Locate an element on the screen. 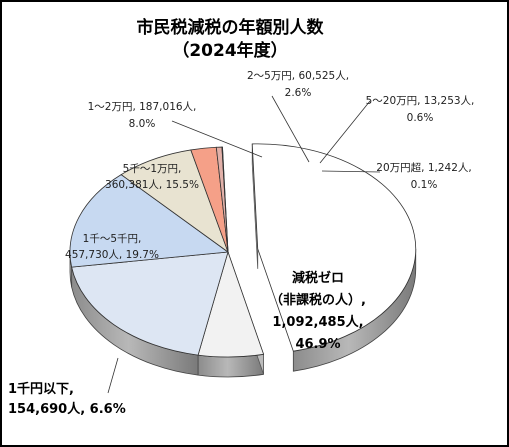 The height and width of the screenshot is (447, 509). leader-line-5-20man is located at coordinates (345, 132).